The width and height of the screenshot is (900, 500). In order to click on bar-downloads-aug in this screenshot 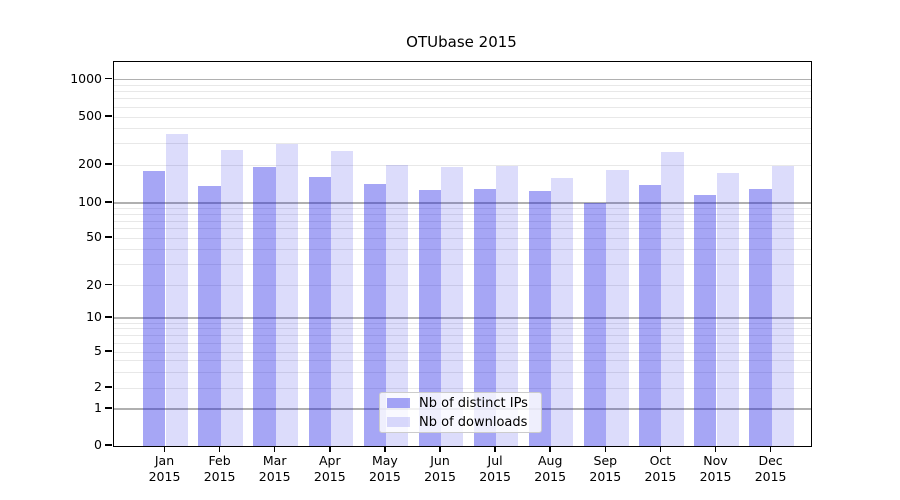, I will do `click(562, 311)`.